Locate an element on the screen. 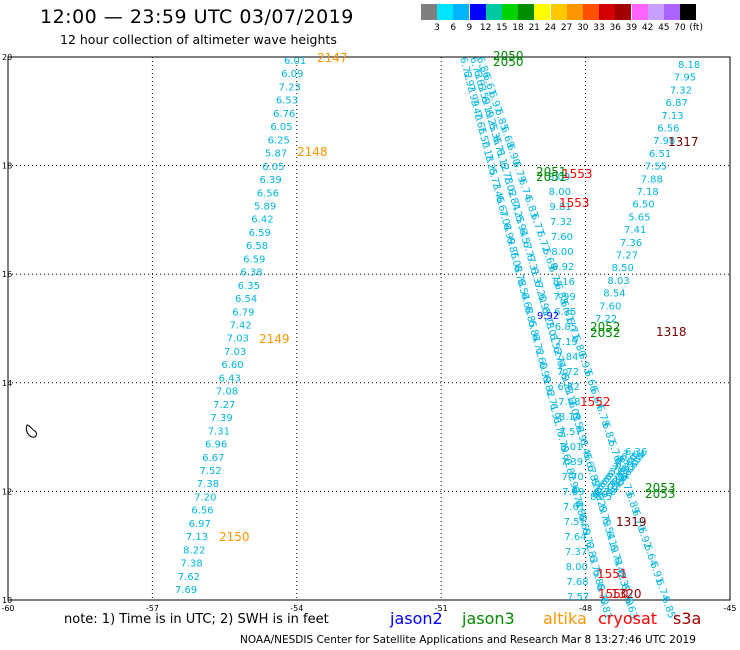  track-value: 6.25 is located at coordinates (279, 140).